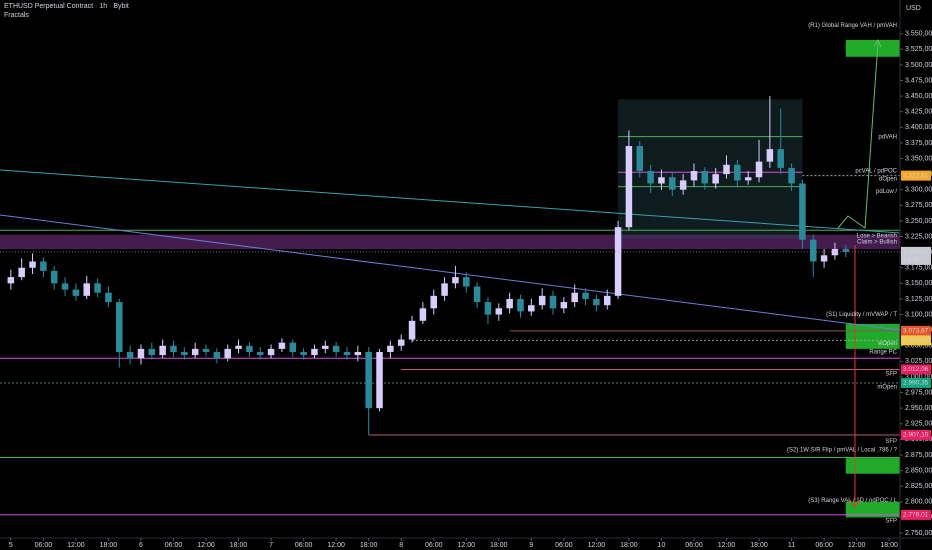 The width and height of the screenshot is (932, 550). What do you see at coordinates (887, 344) in the screenshot?
I see `annotation: wOpen` at bounding box center [887, 344].